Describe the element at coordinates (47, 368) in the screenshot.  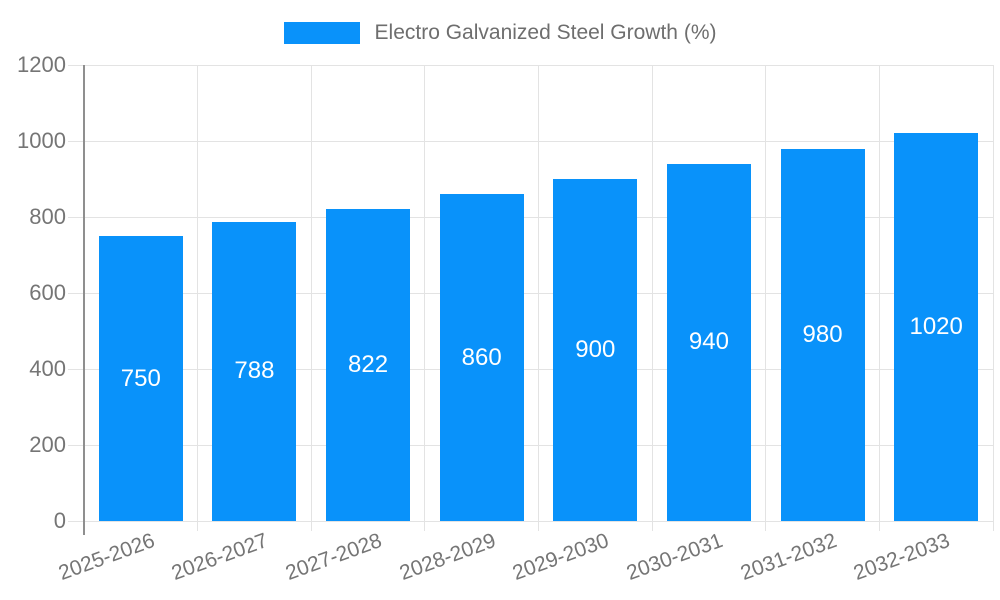
I see `y-tick-label: 400` at that location.